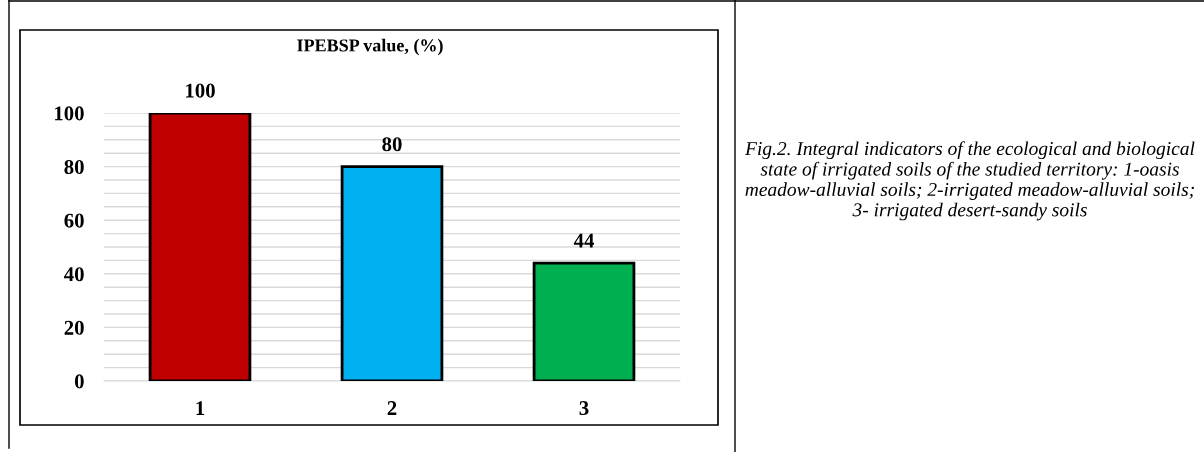 The height and width of the screenshot is (452, 1204). I want to click on y-tick-label: 60, so click(74, 220).